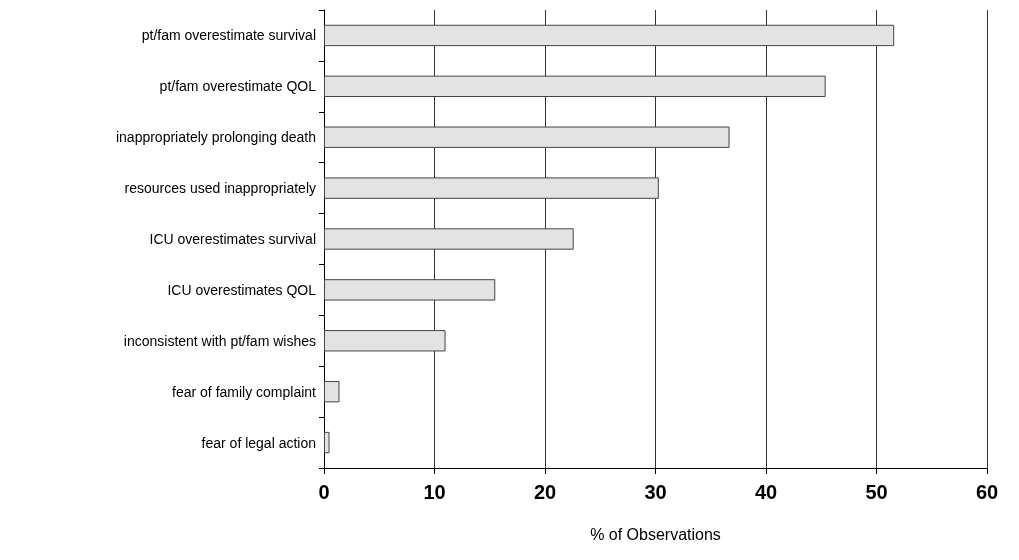 The height and width of the screenshot is (560, 1019). What do you see at coordinates (324, 492) in the screenshot?
I see `x-tick-label: 0` at bounding box center [324, 492].